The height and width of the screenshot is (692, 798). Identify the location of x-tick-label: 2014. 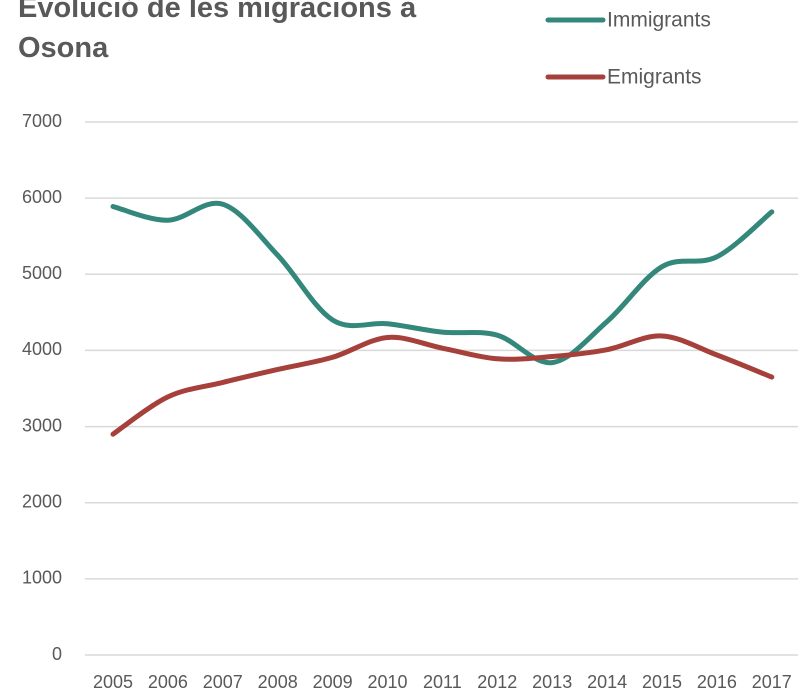
(607, 682).